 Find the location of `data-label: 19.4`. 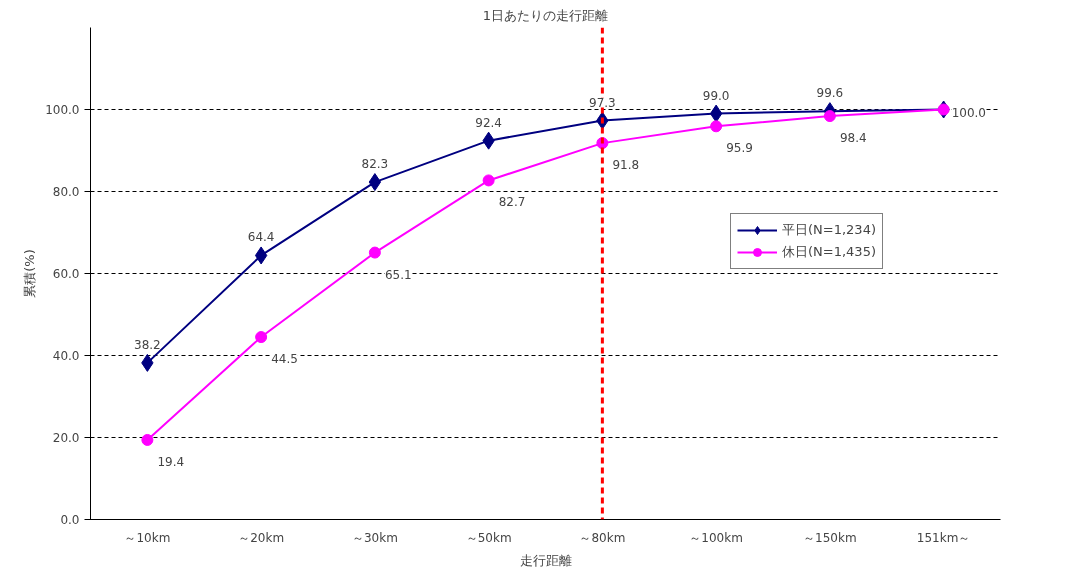

data-label: 19.4 is located at coordinates (171, 461).